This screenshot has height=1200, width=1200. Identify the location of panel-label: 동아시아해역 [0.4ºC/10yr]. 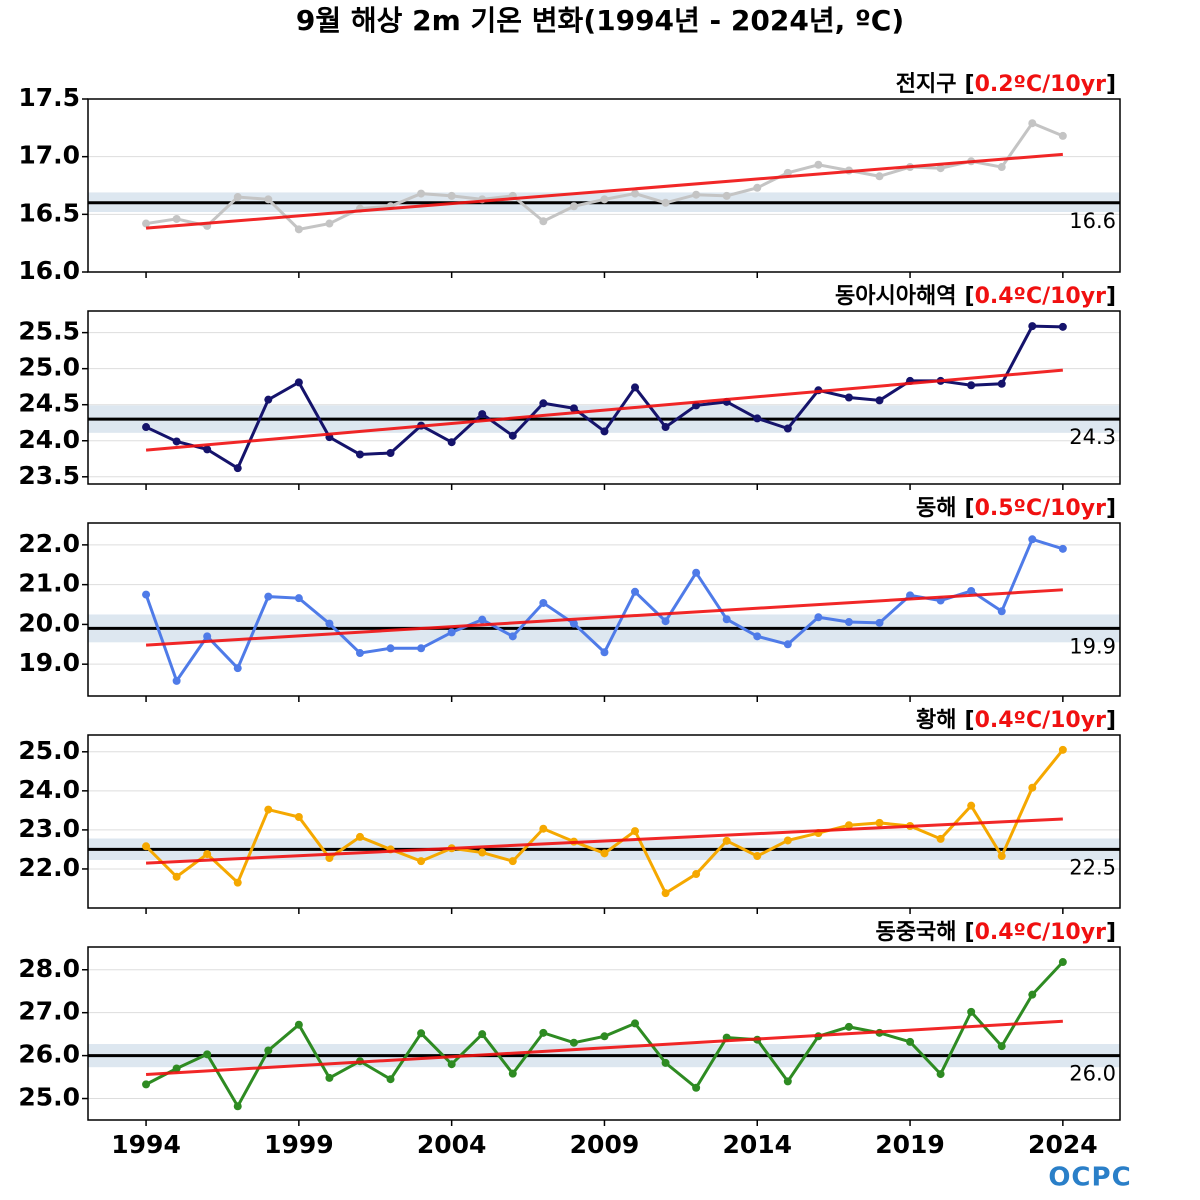
(975, 296).